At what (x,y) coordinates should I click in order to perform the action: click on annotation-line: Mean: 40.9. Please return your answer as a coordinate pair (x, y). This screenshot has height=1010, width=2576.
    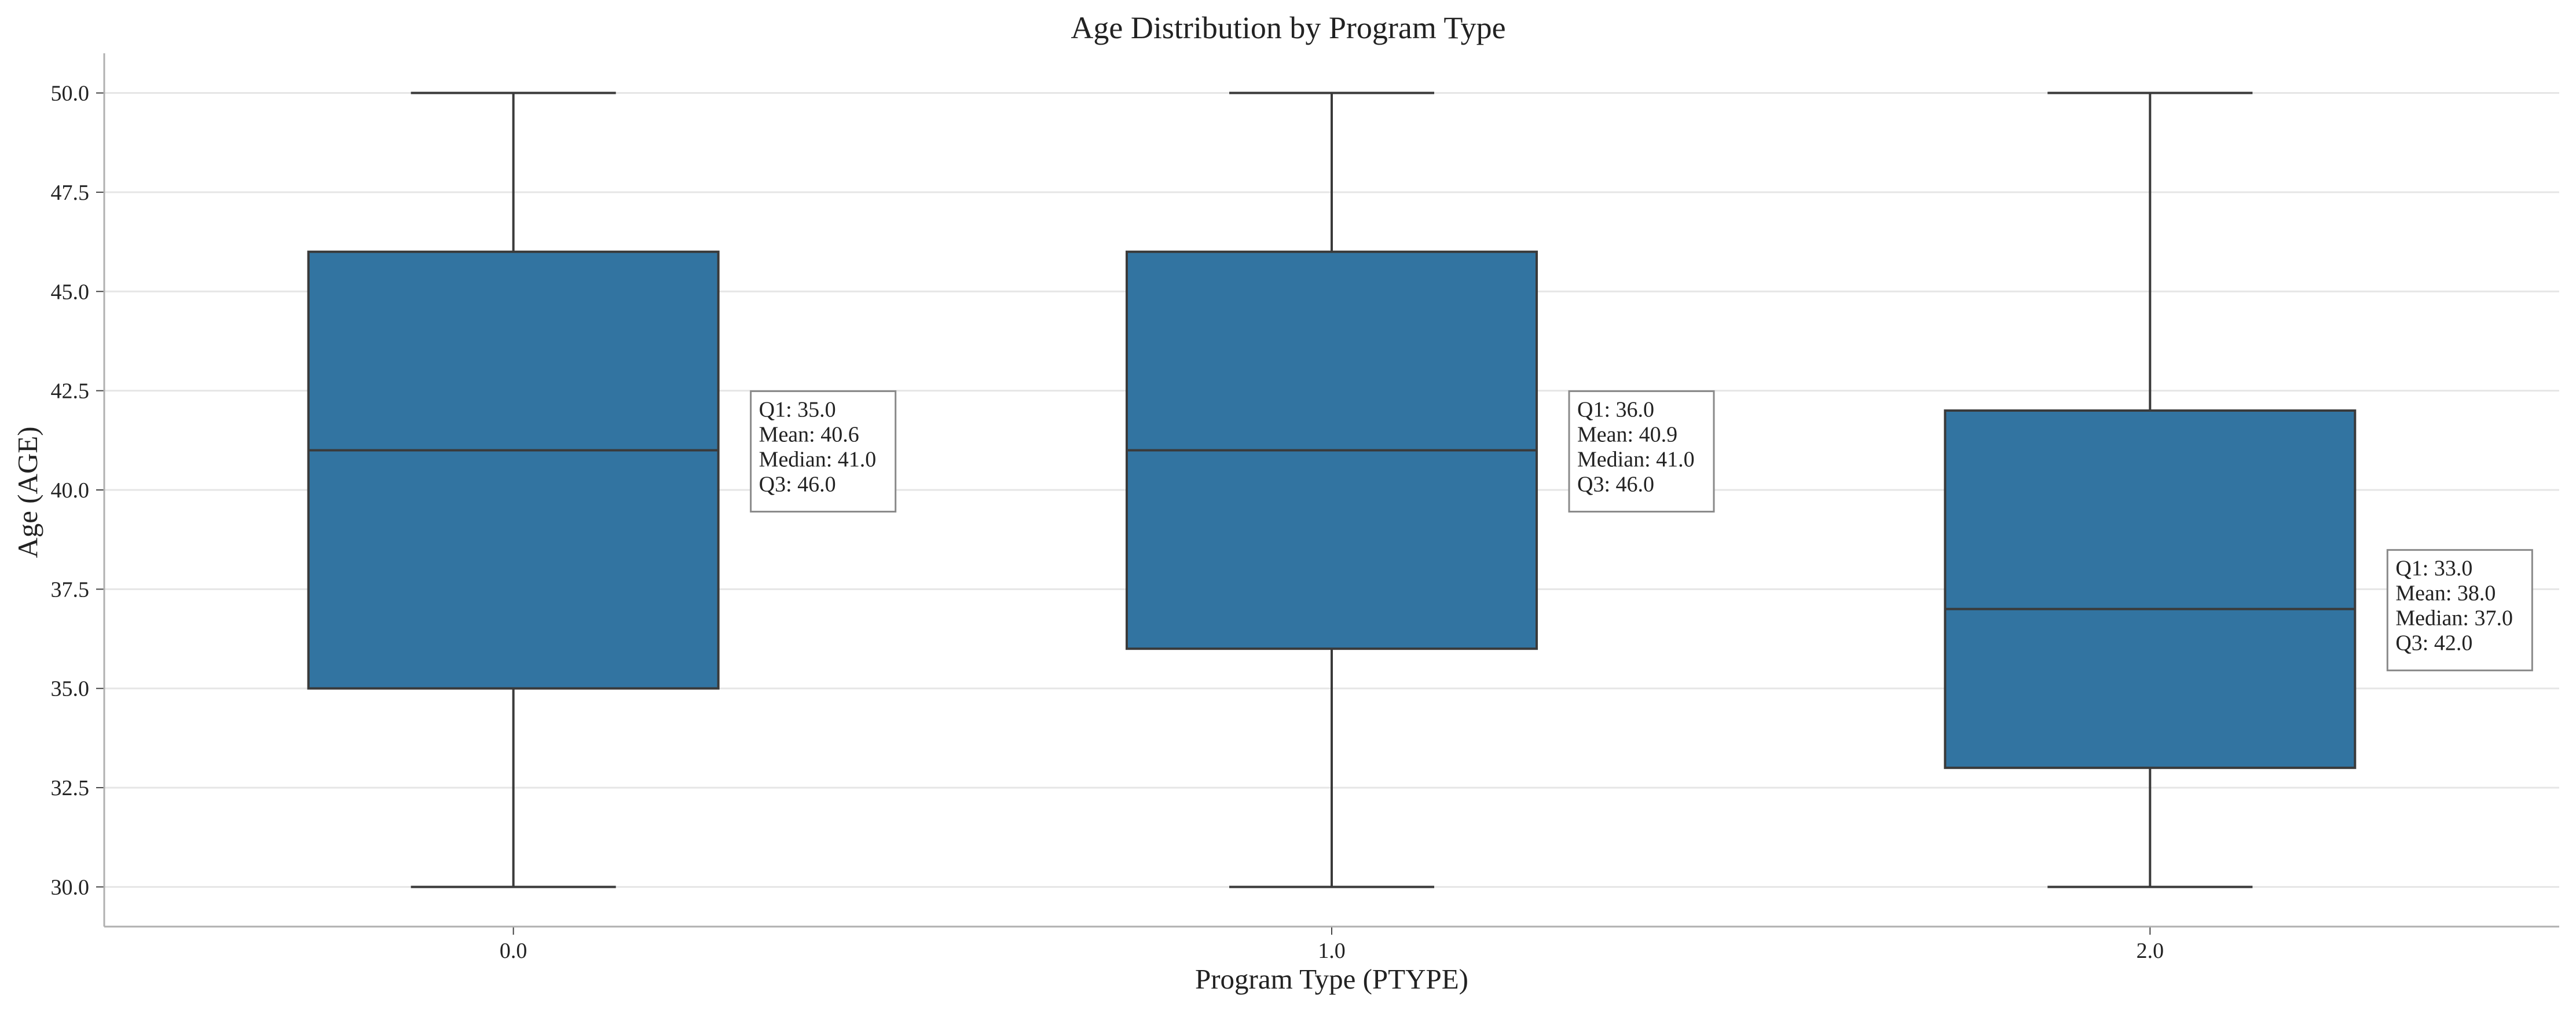
    Looking at the image, I should click on (1627, 434).